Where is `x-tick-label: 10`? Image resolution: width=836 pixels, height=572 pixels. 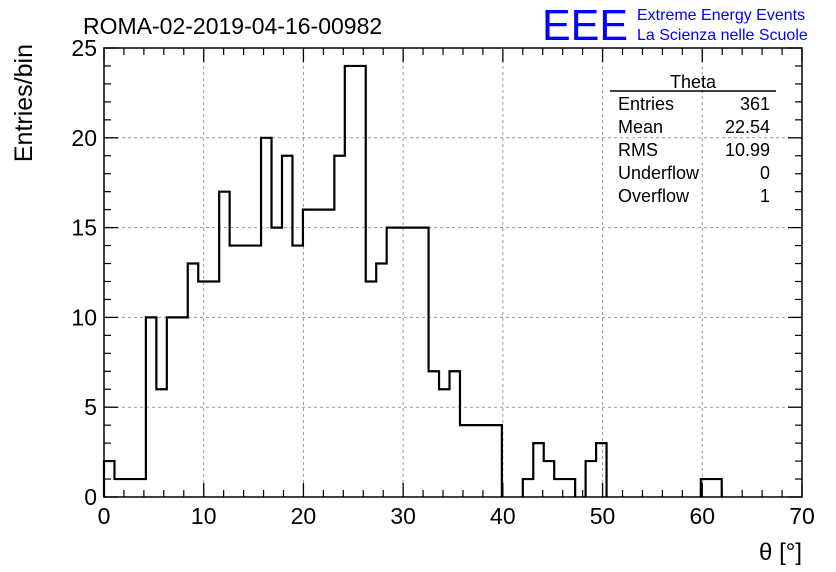 x-tick-label: 10 is located at coordinates (204, 516).